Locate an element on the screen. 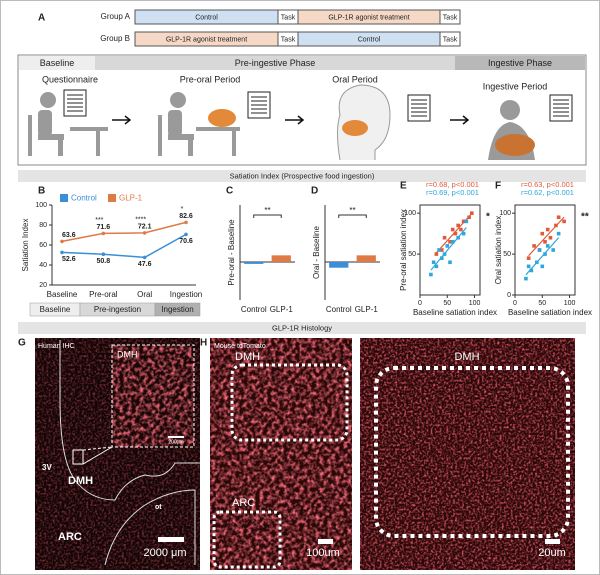  legend-label: GLP-1 is located at coordinates (131, 198).